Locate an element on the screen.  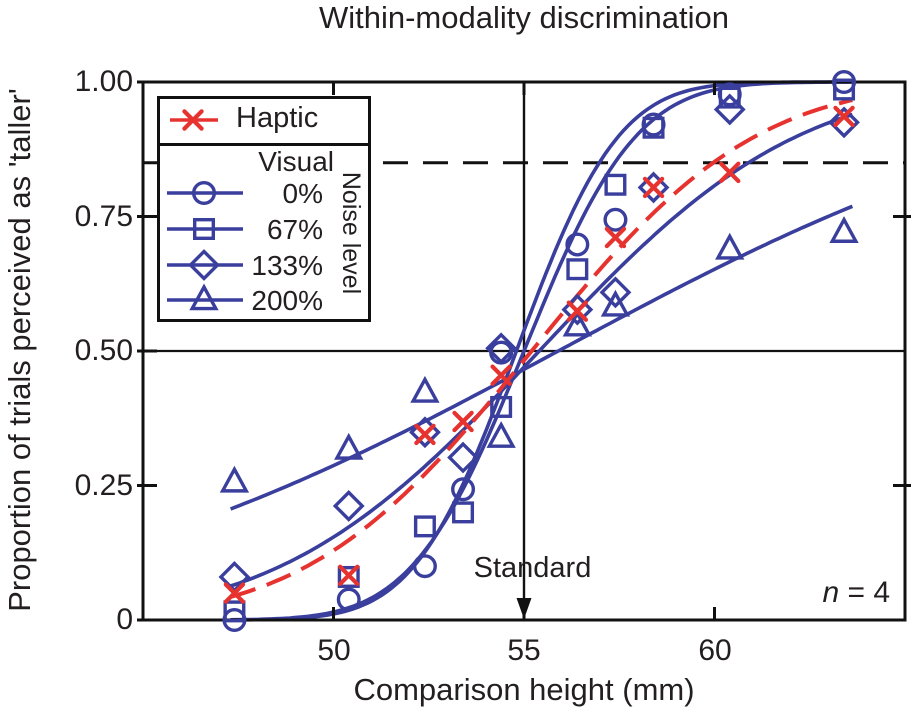
sample-size-n: n is located at coordinates (831, 592).